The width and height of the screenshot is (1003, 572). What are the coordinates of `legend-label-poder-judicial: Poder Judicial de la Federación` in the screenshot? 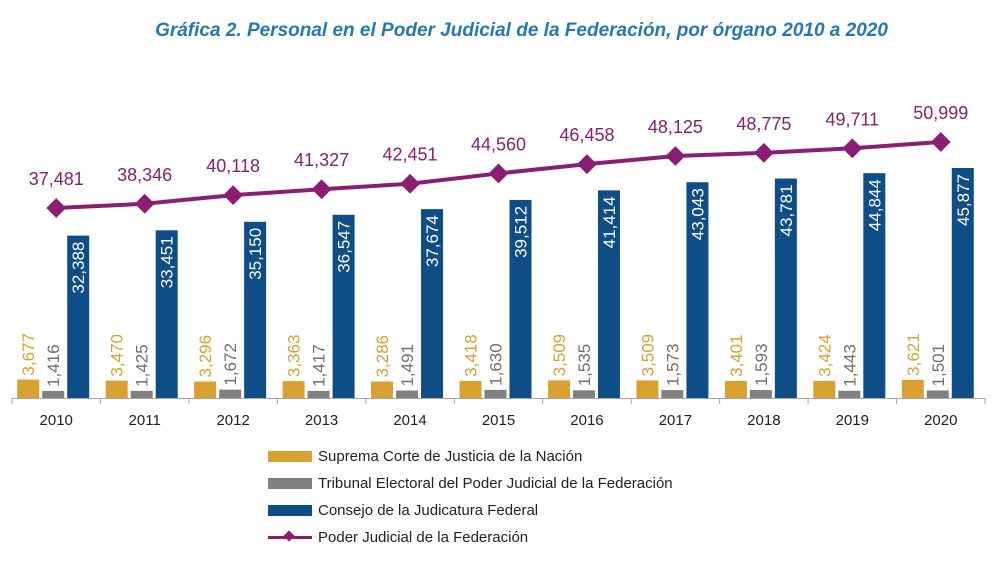 It's located at (423, 537).